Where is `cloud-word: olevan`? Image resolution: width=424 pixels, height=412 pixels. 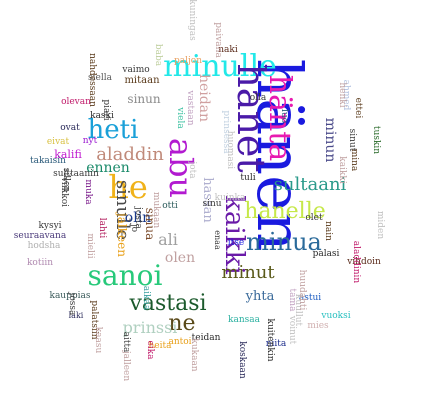 cloud-word: olevan is located at coordinates (76, 102).